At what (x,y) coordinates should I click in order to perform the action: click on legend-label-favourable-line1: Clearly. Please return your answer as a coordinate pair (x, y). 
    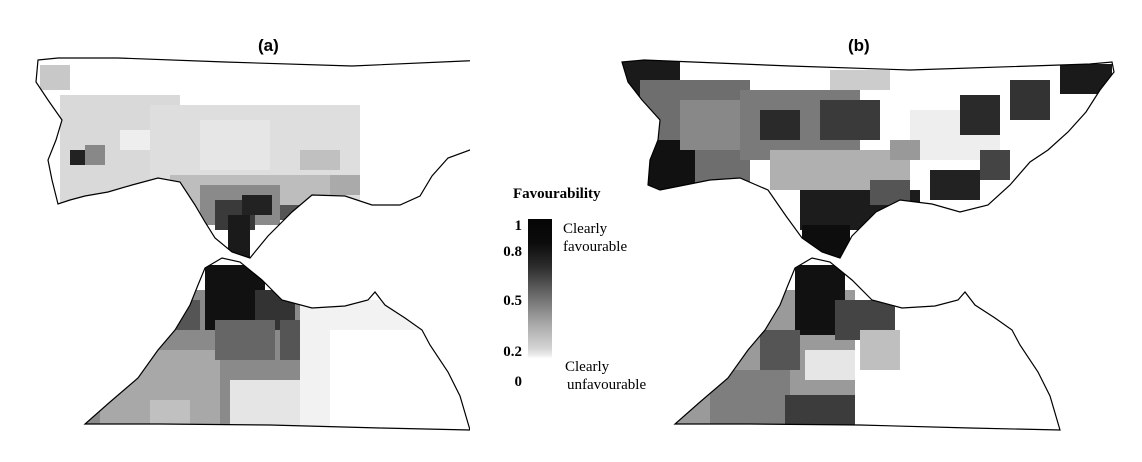
    Looking at the image, I should click on (585, 229).